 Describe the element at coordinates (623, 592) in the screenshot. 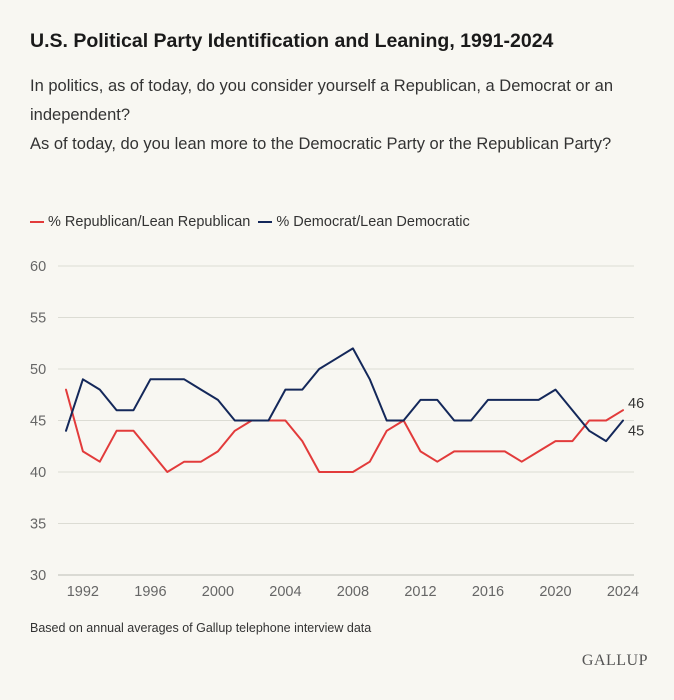

I see `x-tick-label-2024: 2024` at that location.